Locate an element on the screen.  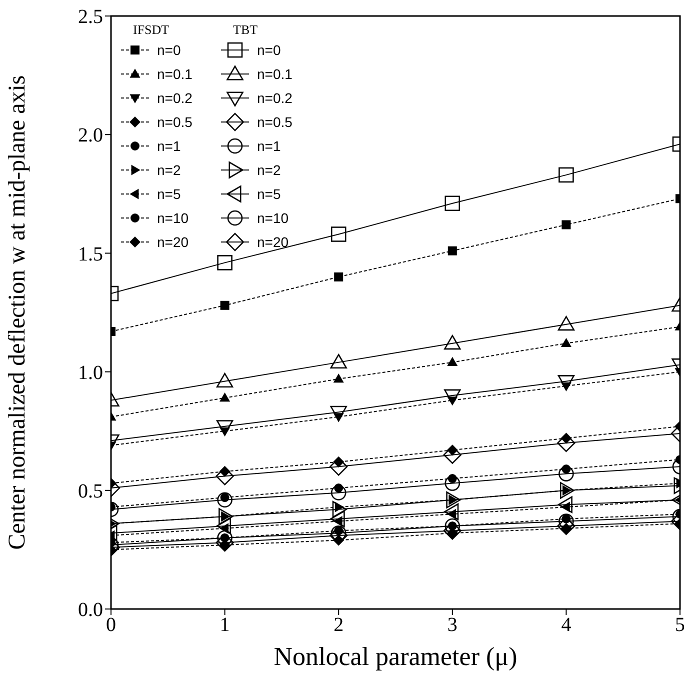
x-tick-label: 0 is located at coordinates (111, 625).